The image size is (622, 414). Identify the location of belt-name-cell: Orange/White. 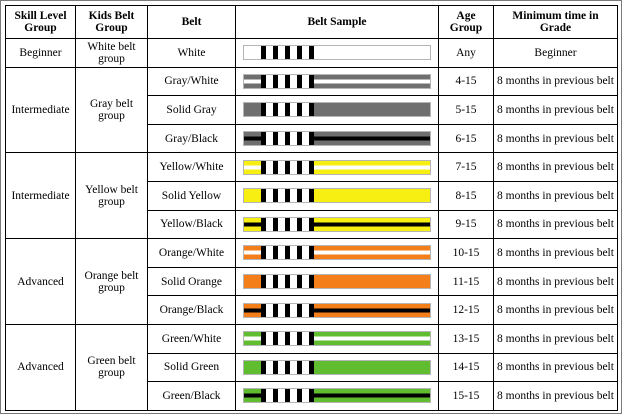
(191, 253).